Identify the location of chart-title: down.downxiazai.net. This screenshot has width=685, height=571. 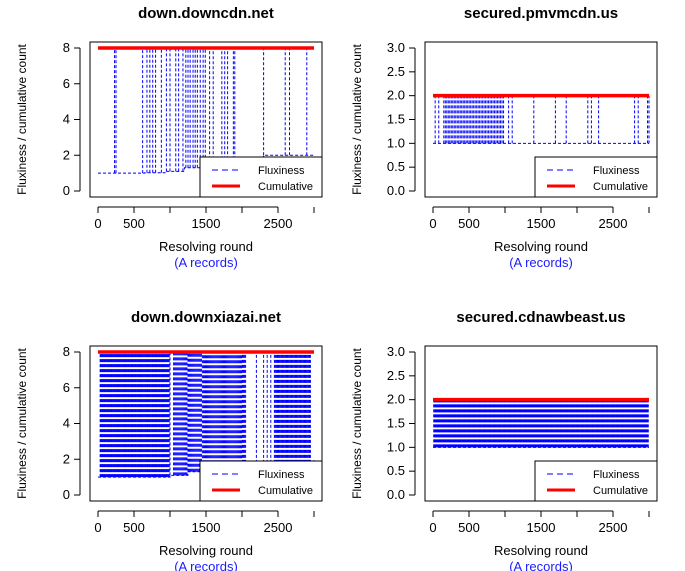
(206, 317).